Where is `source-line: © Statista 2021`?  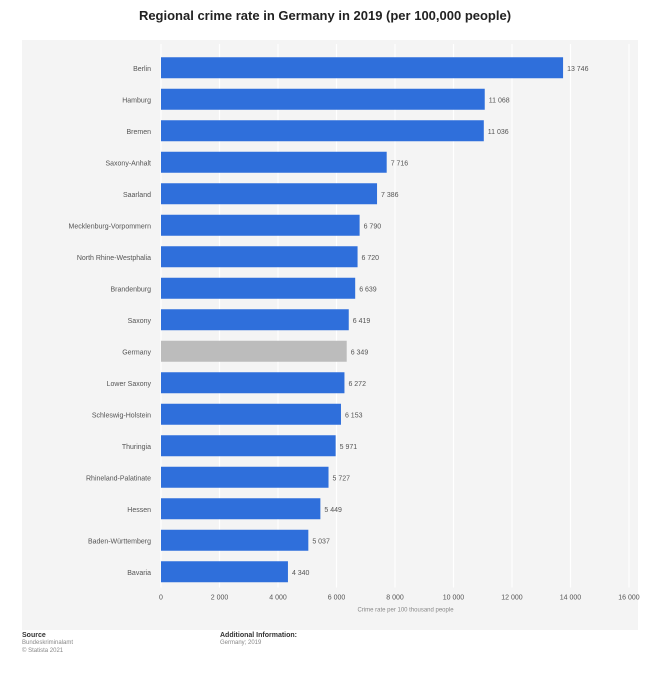
source-line: © Statista 2021 is located at coordinates (43, 651).